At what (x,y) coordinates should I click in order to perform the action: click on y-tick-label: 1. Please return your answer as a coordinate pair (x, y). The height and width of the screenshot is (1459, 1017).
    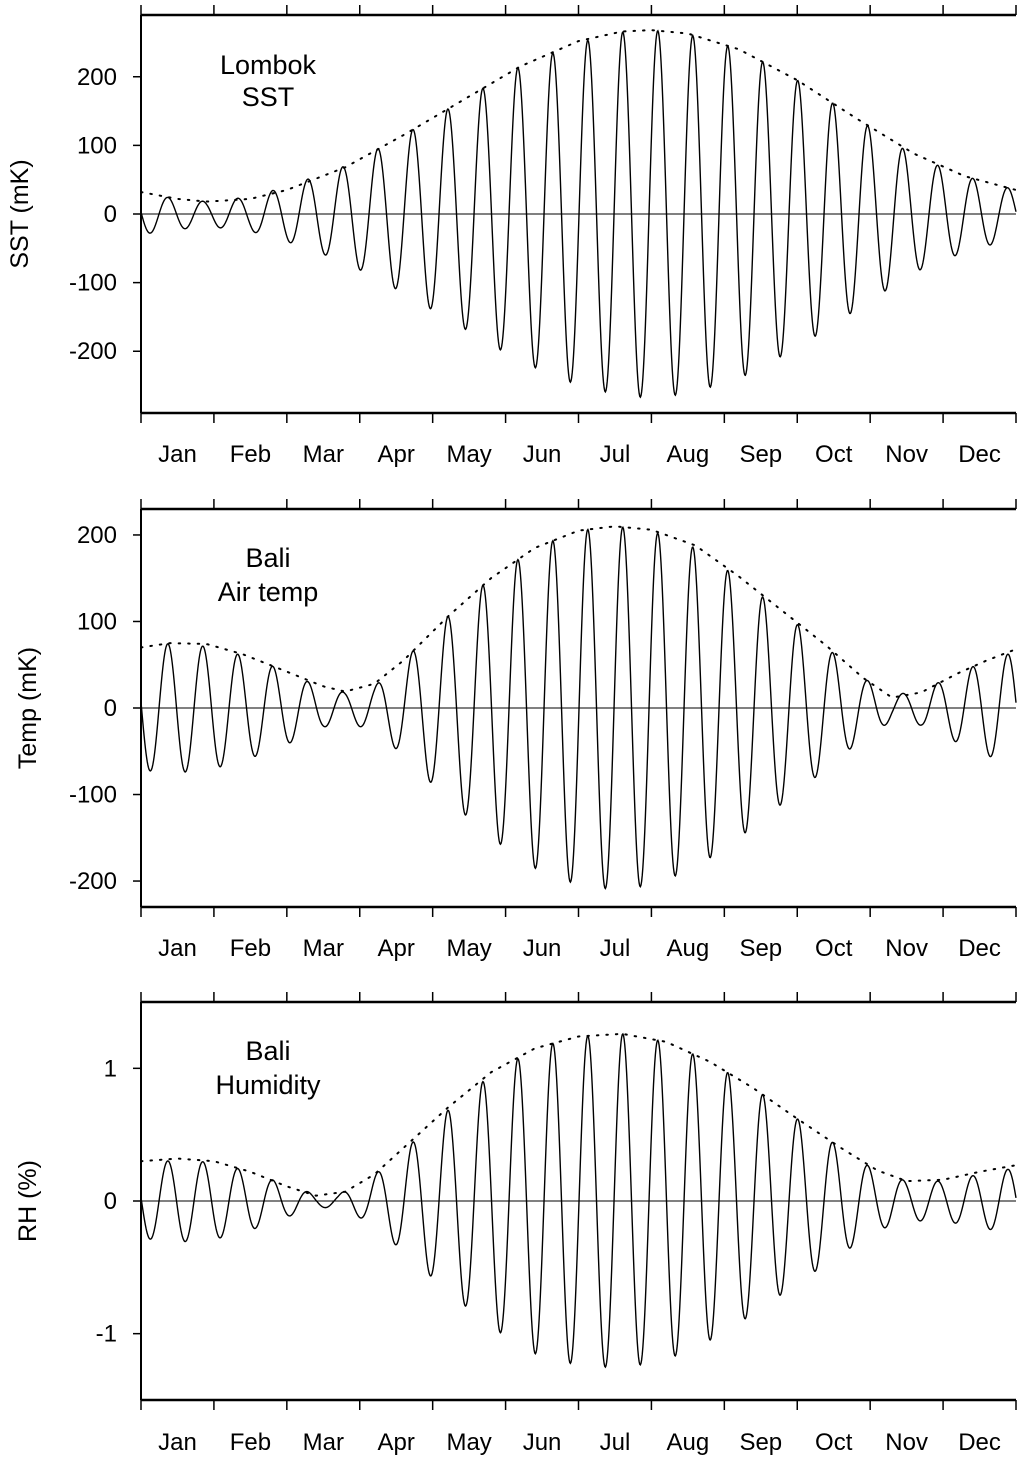
    Looking at the image, I should click on (110, 1068).